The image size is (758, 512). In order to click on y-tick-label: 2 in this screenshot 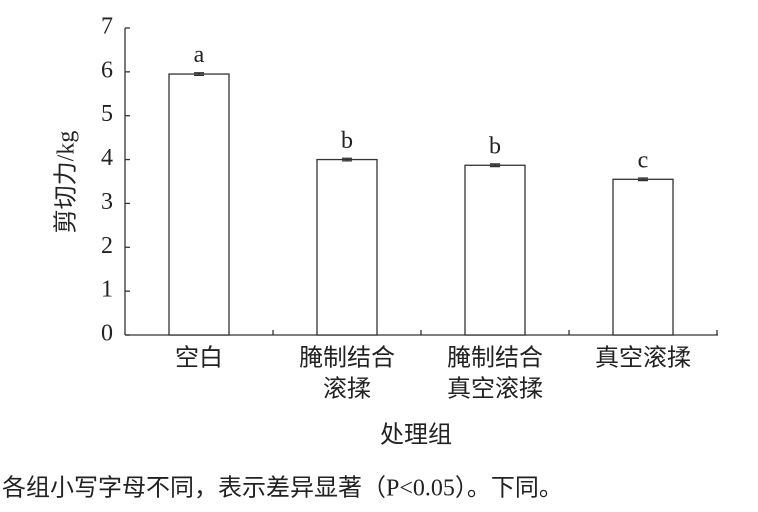, I will do `click(107, 246)`.